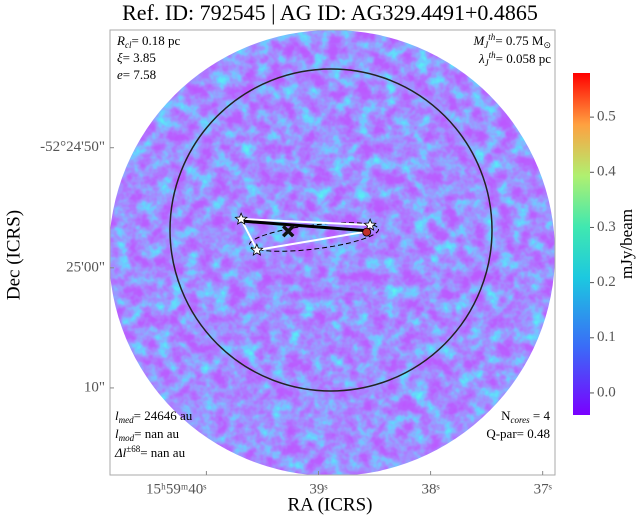 The height and width of the screenshot is (520, 644). What do you see at coordinates (136, 74) in the screenshot?
I see `annotation: e= 7.58` at bounding box center [136, 74].